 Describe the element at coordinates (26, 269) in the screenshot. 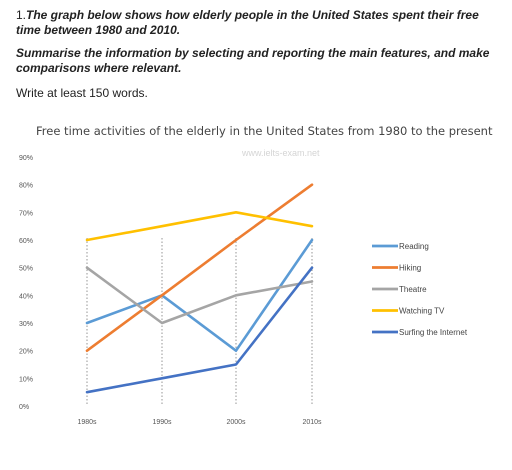

I see `y-tick-label: 50%` at that location.